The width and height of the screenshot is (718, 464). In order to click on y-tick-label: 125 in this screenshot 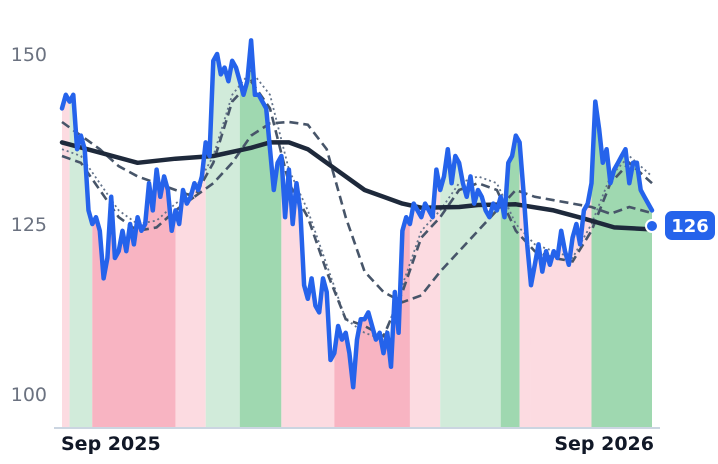, I will do `click(29, 225)`.